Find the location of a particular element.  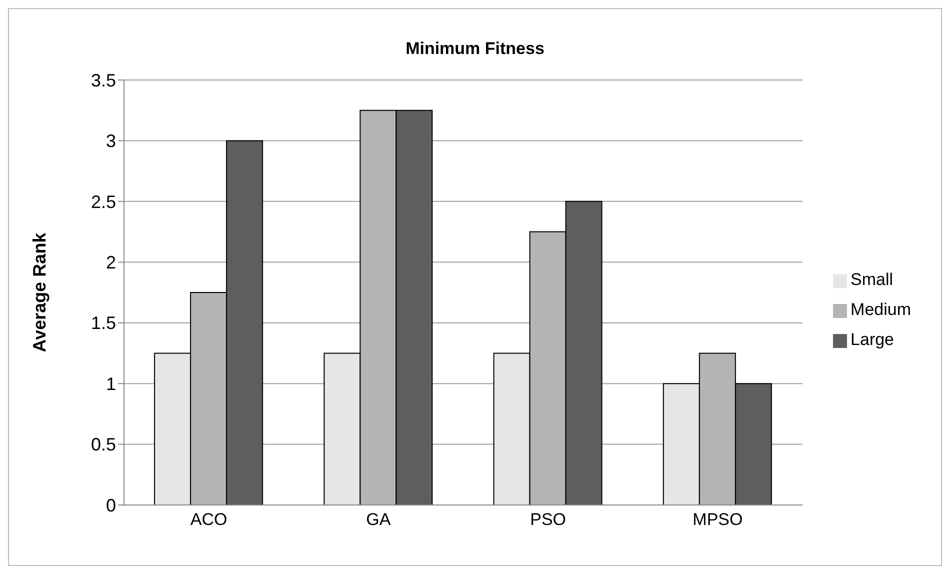

chart-title: Minimum Fitness is located at coordinates (475, 49).